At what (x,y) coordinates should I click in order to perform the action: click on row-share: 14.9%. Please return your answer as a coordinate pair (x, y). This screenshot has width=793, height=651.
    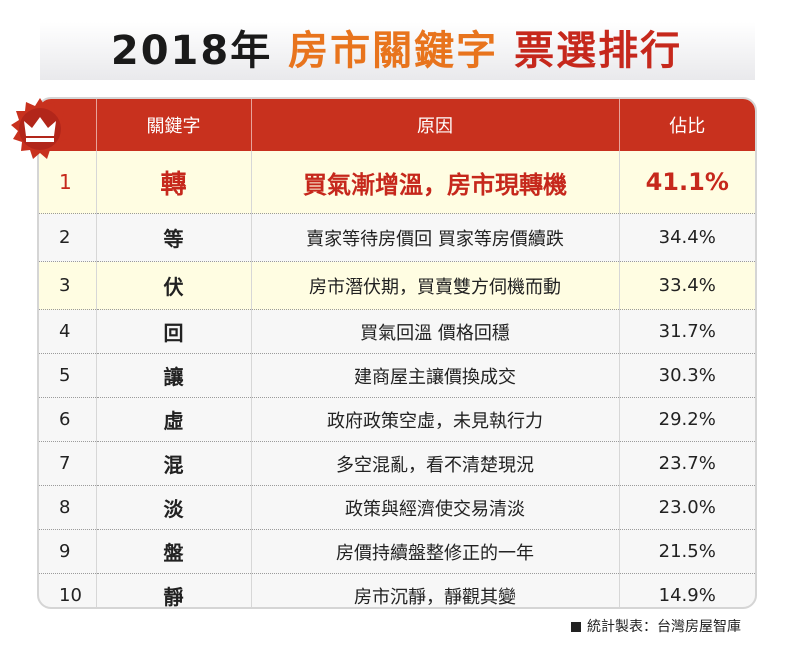
    Looking at the image, I should click on (687, 595).